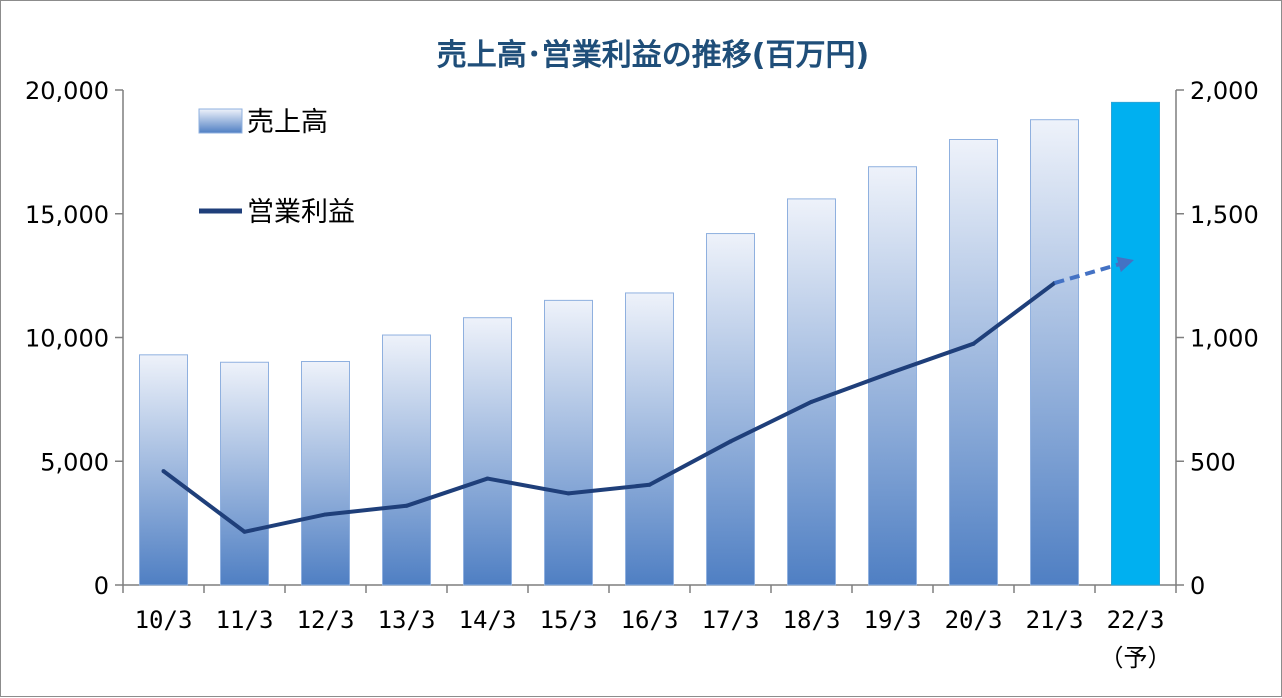 The width and height of the screenshot is (1282, 698). I want to click on x-tick-label: 15/3, so click(569, 620).